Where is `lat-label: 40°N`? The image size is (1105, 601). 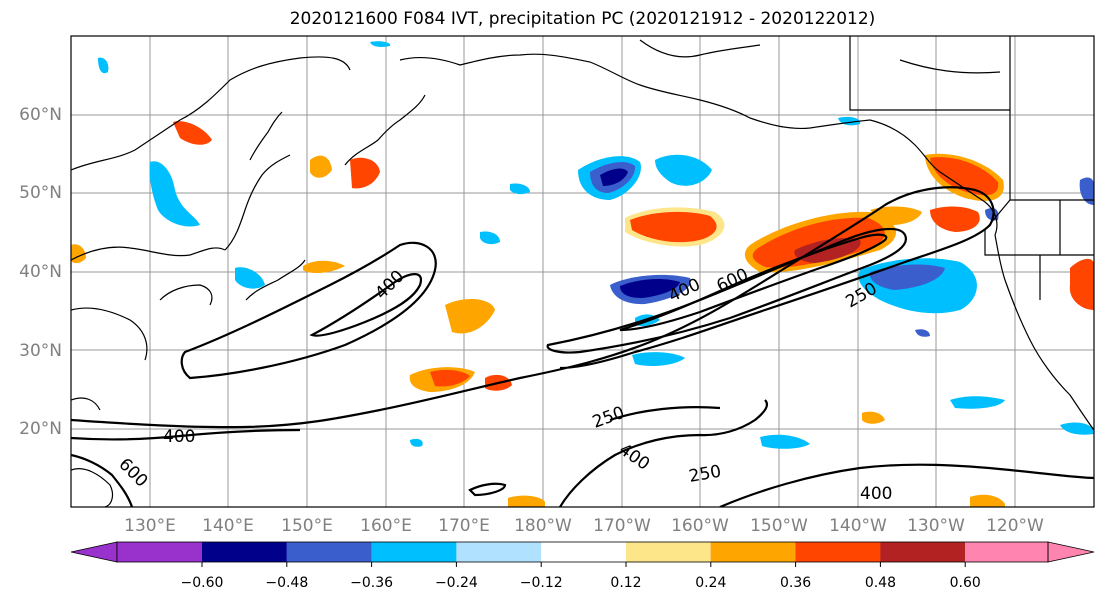 lat-label: 40°N is located at coordinates (40, 272).